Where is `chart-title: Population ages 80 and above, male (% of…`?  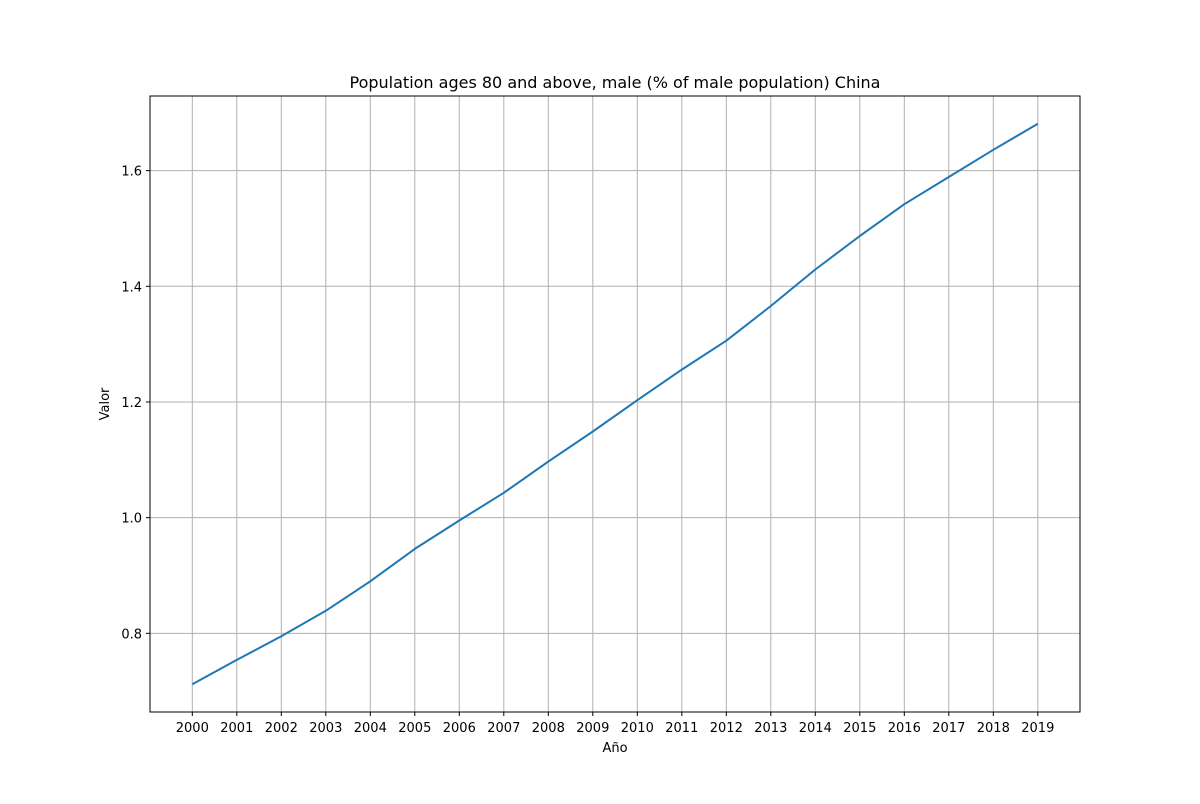
chart-title: Population ages 80 and above, male (% of… is located at coordinates (615, 82).